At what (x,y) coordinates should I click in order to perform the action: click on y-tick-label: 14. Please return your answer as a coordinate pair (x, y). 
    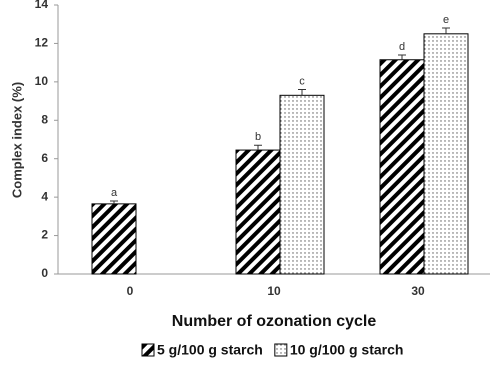
    Looking at the image, I should click on (42, 5).